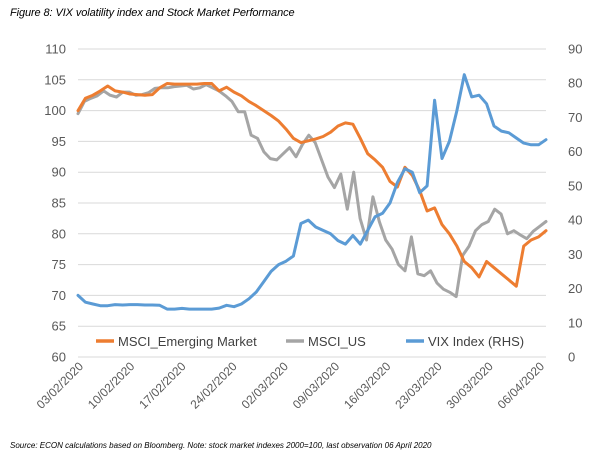  I want to click on x-tick-label: 02/03/2020, so click(265, 385).